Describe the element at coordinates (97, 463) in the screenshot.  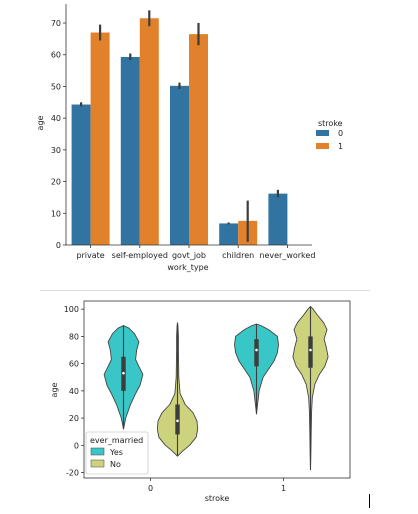
I see `legend-swatch-no` at that location.